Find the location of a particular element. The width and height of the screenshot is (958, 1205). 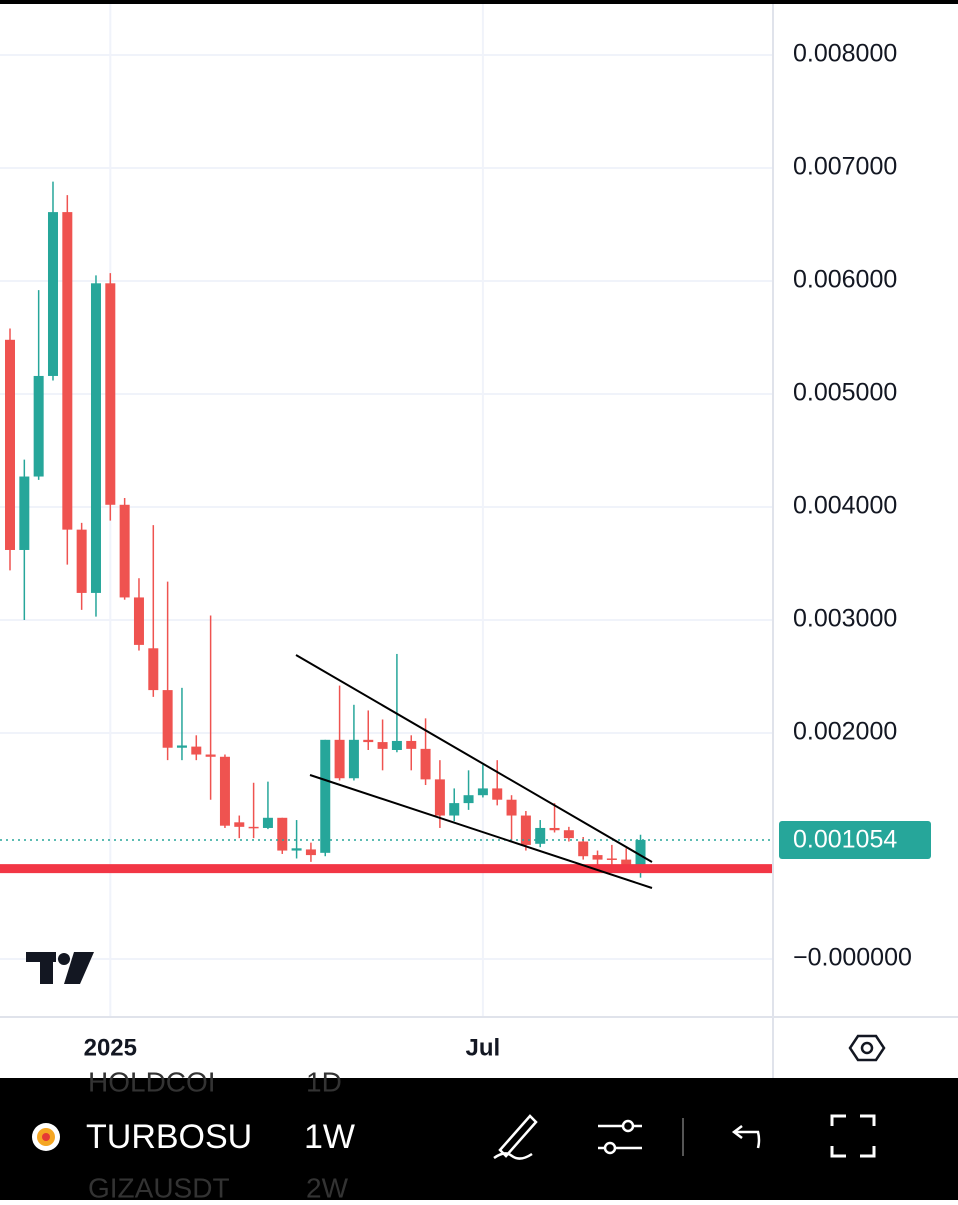

y-tick-label: −0.000000 is located at coordinates (852, 958).